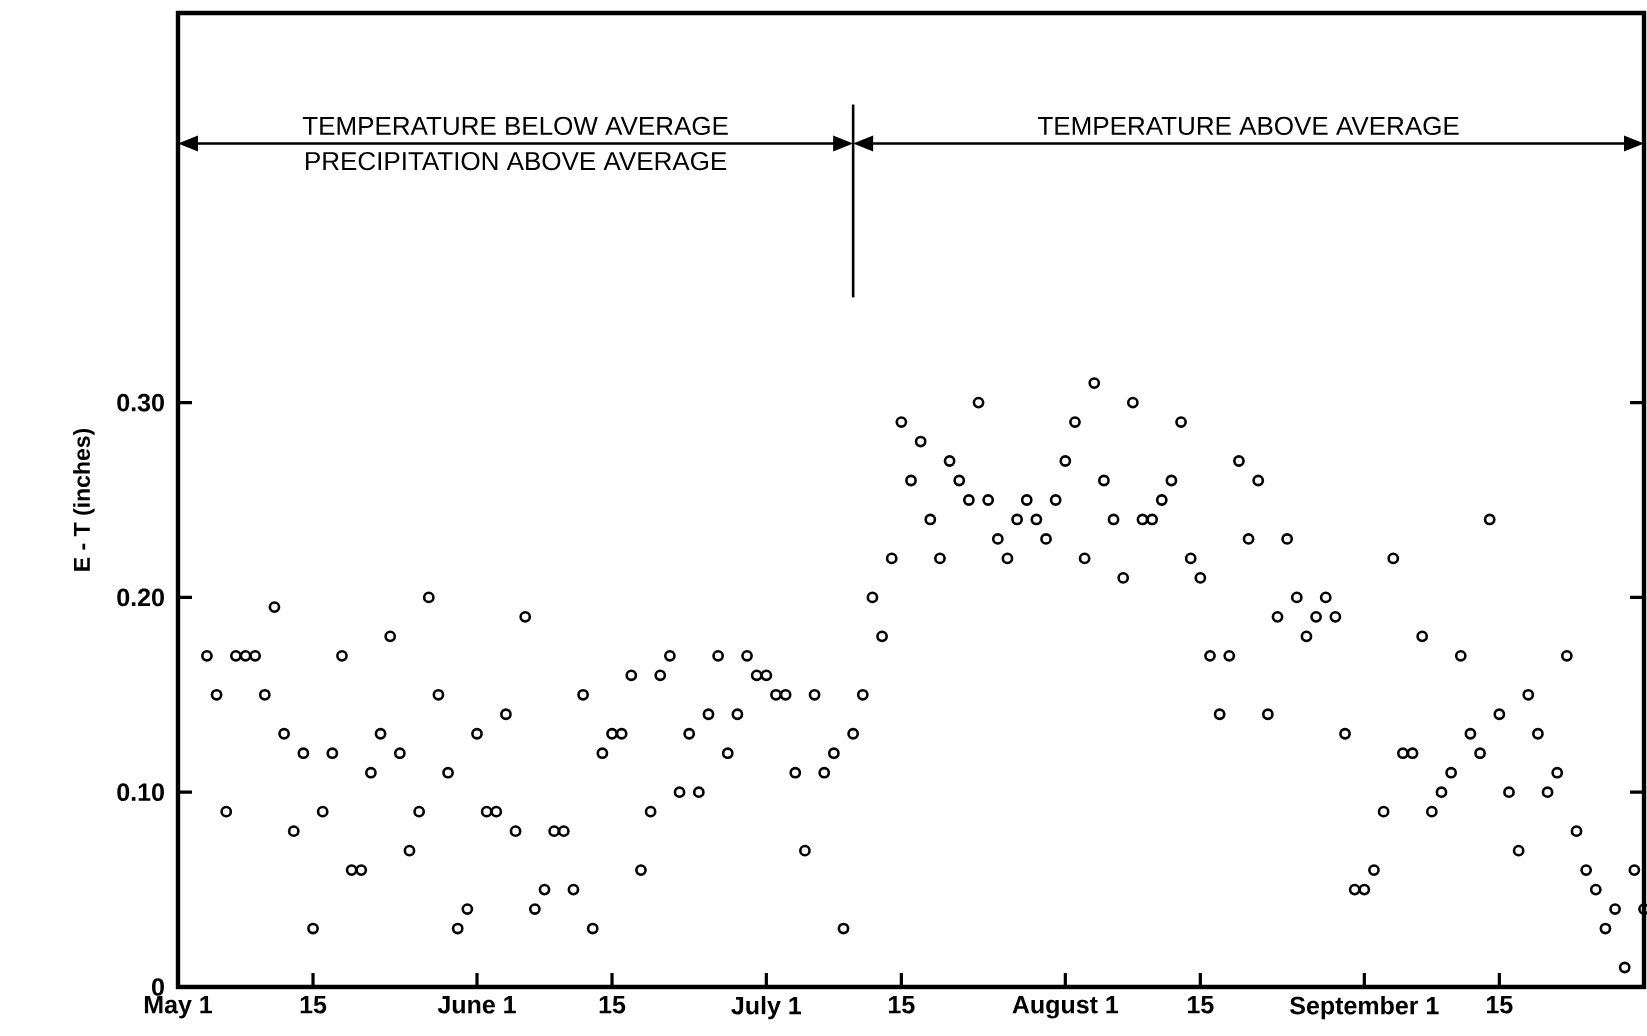  Describe the element at coordinates (140, 402) in the screenshot. I see `y-tick-label: 0.30` at that location.